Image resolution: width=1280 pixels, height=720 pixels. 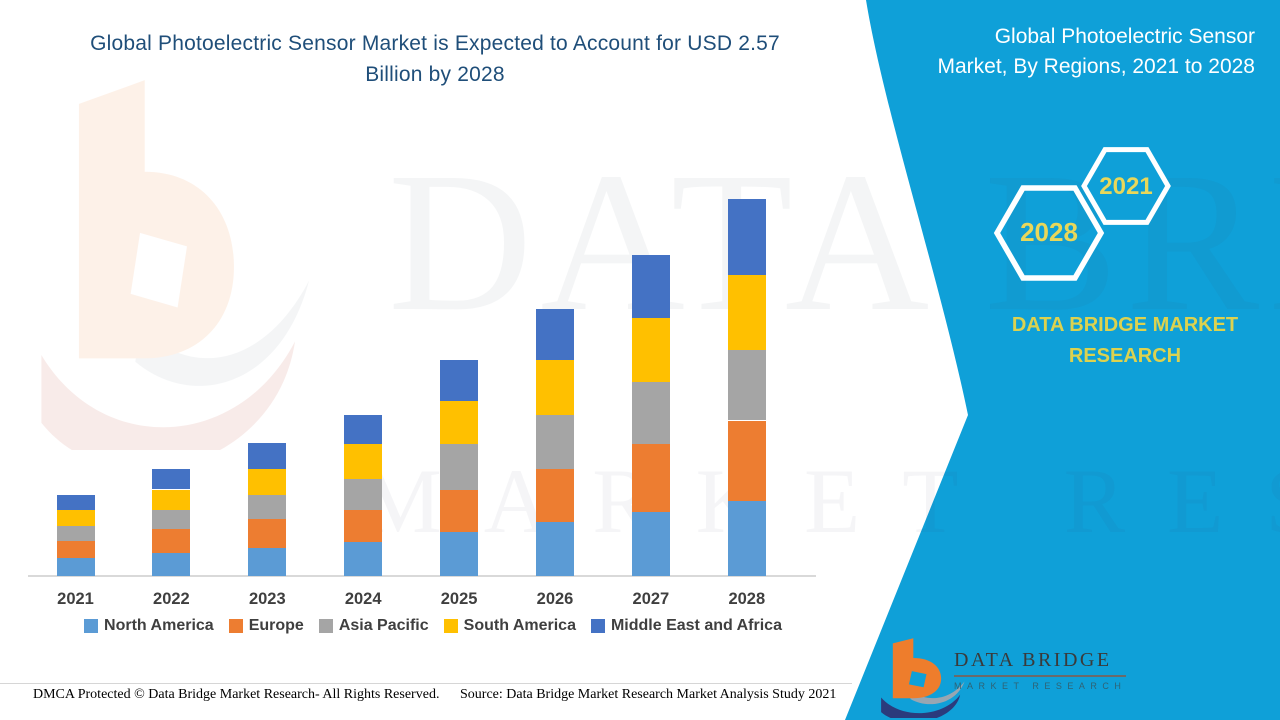 I want to click on legend-label: Europe, so click(x=276, y=625).